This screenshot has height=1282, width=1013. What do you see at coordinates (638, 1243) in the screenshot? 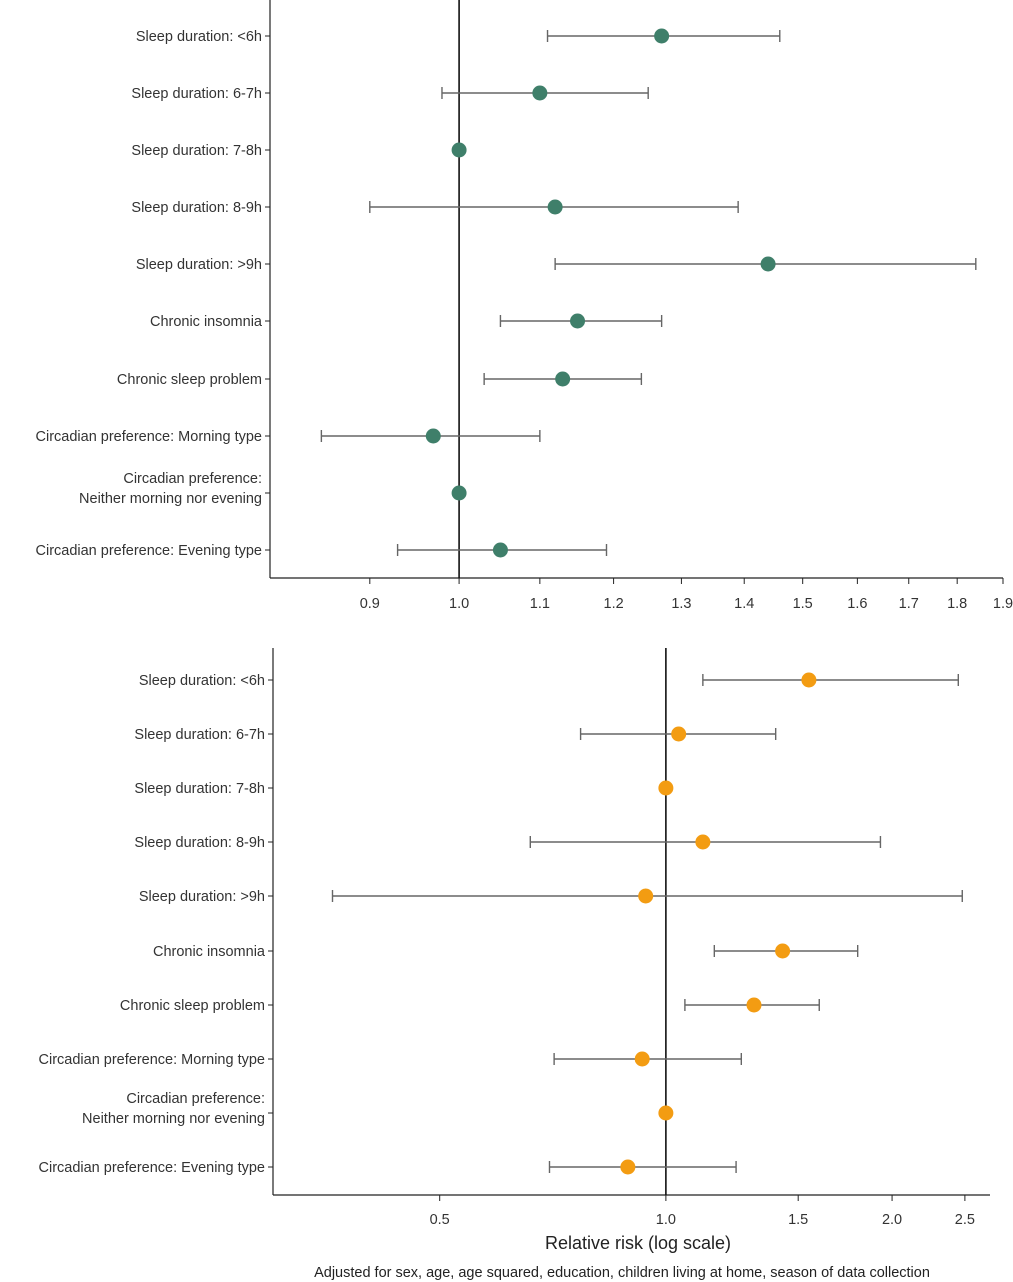
I see `x-axis-title: Relative risk (log scale)` at bounding box center [638, 1243].